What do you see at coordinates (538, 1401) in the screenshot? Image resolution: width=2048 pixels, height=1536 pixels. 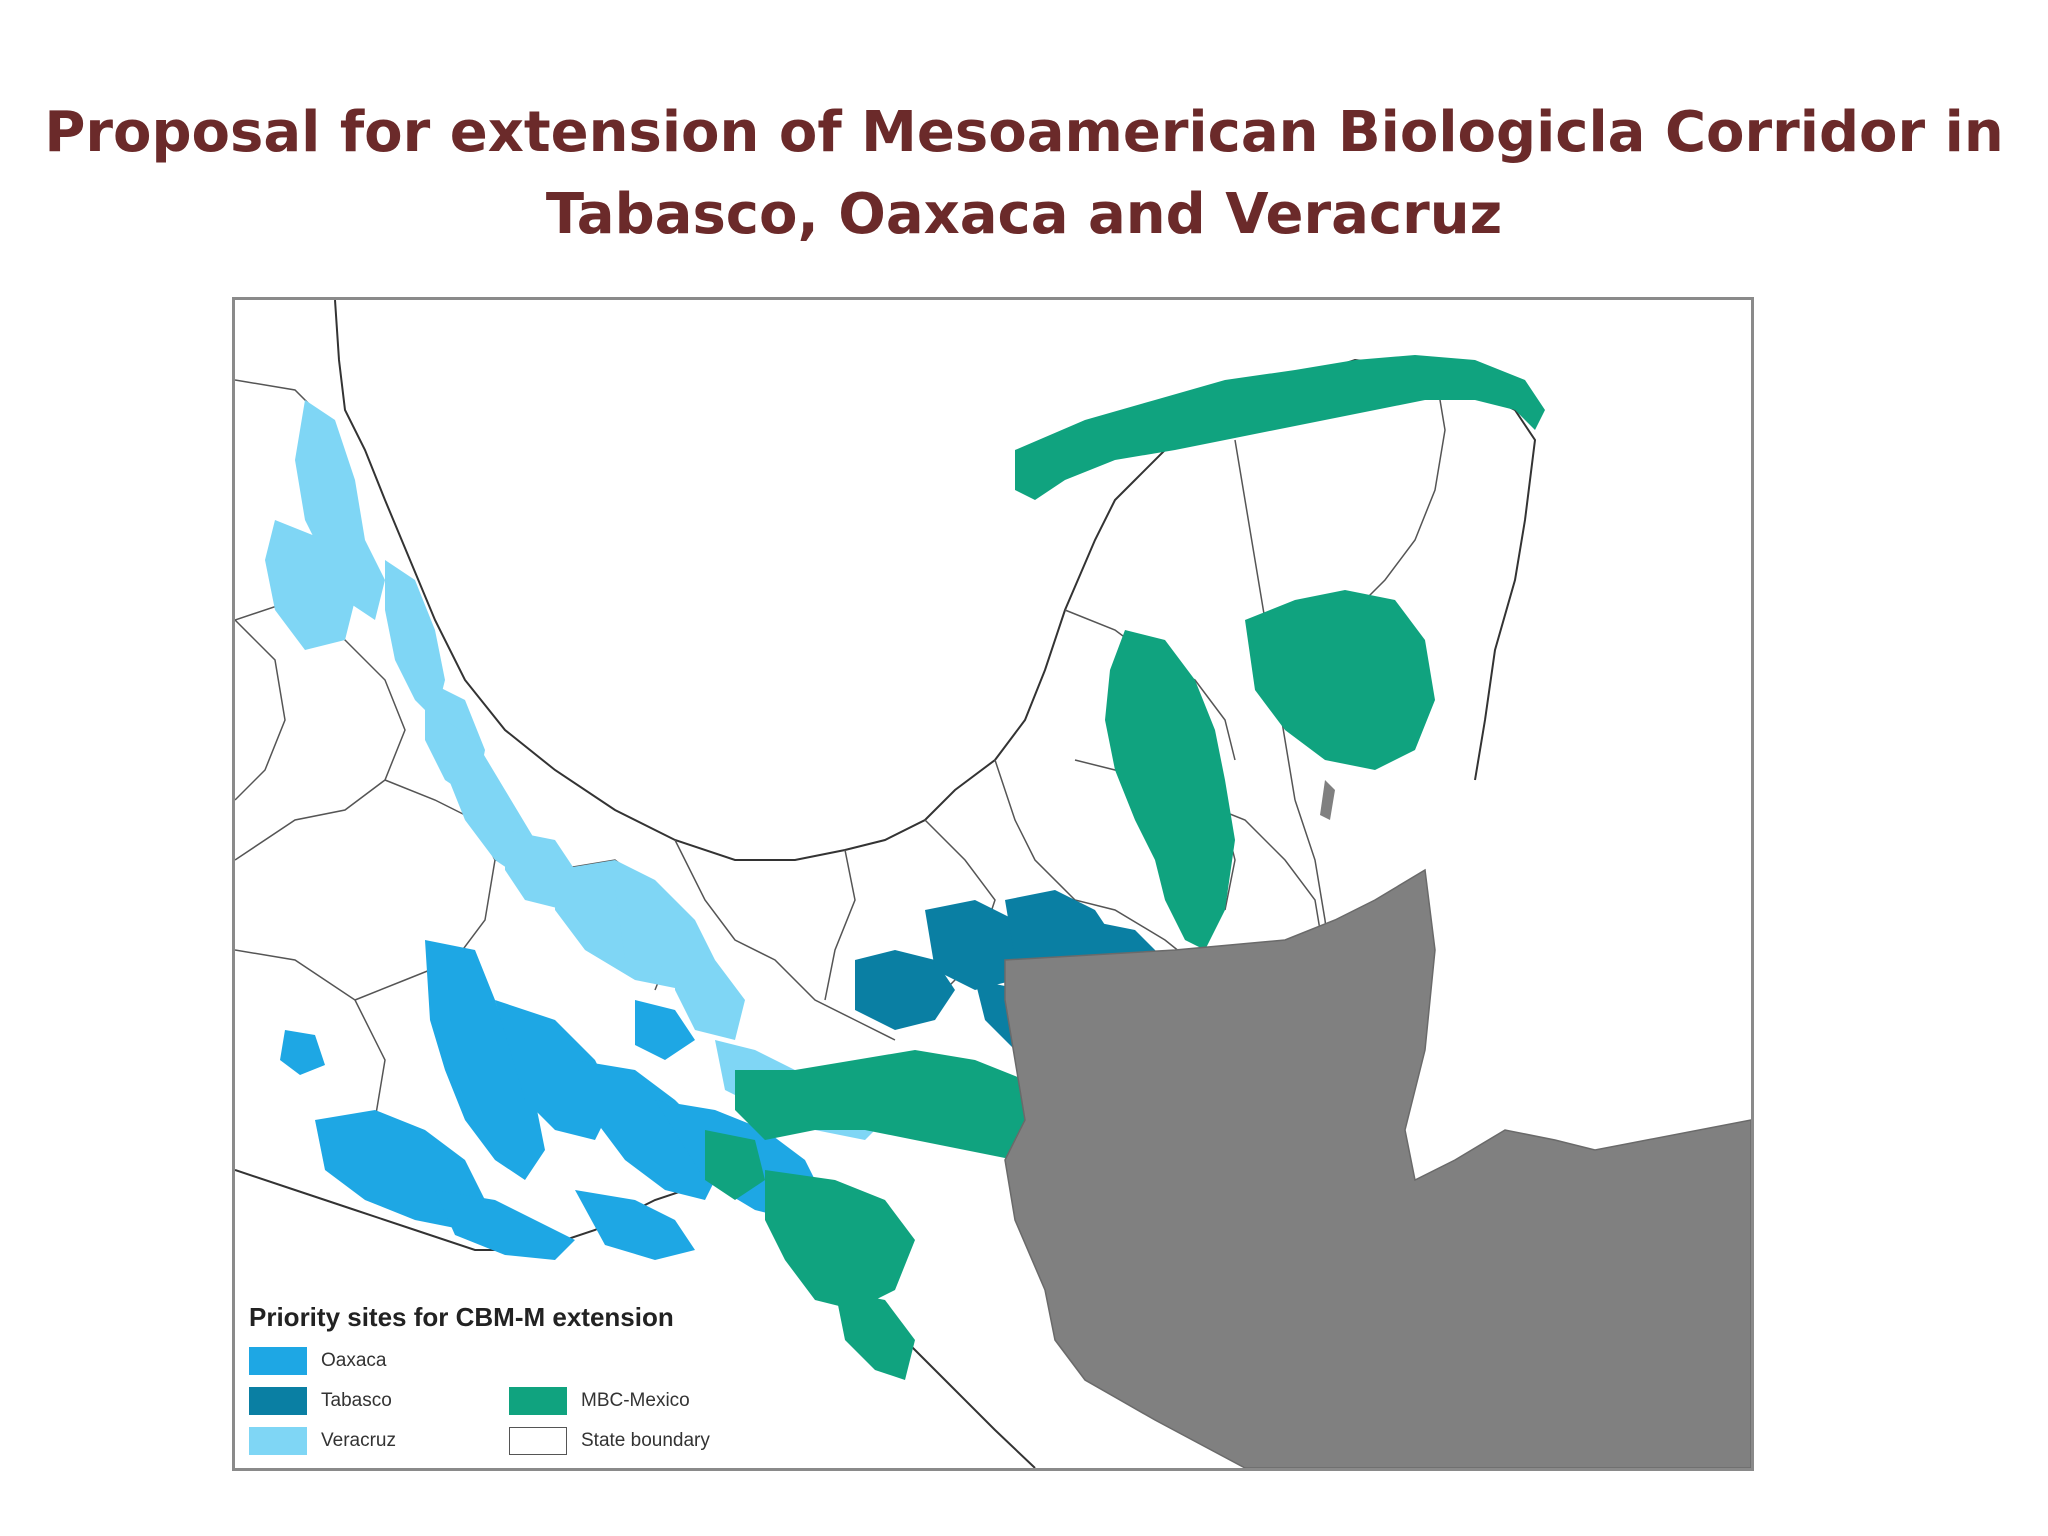 I see `legend-swatch-mbc-mexico` at bounding box center [538, 1401].